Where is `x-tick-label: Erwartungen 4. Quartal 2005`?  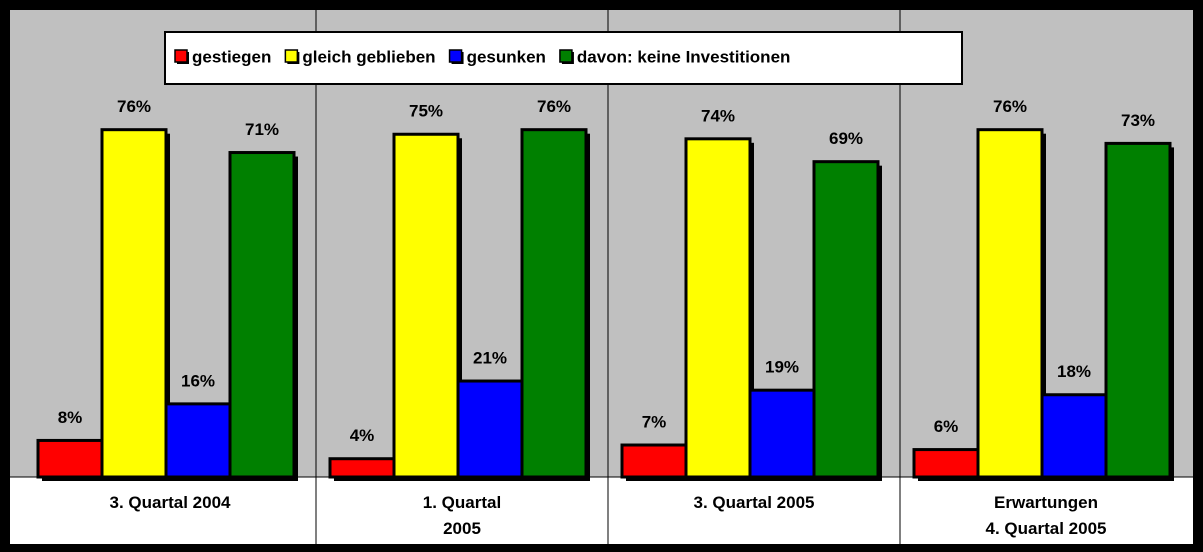 x-tick-label: Erwartungen 4. Quartal 2005 is located at coordinates (1046, 515).